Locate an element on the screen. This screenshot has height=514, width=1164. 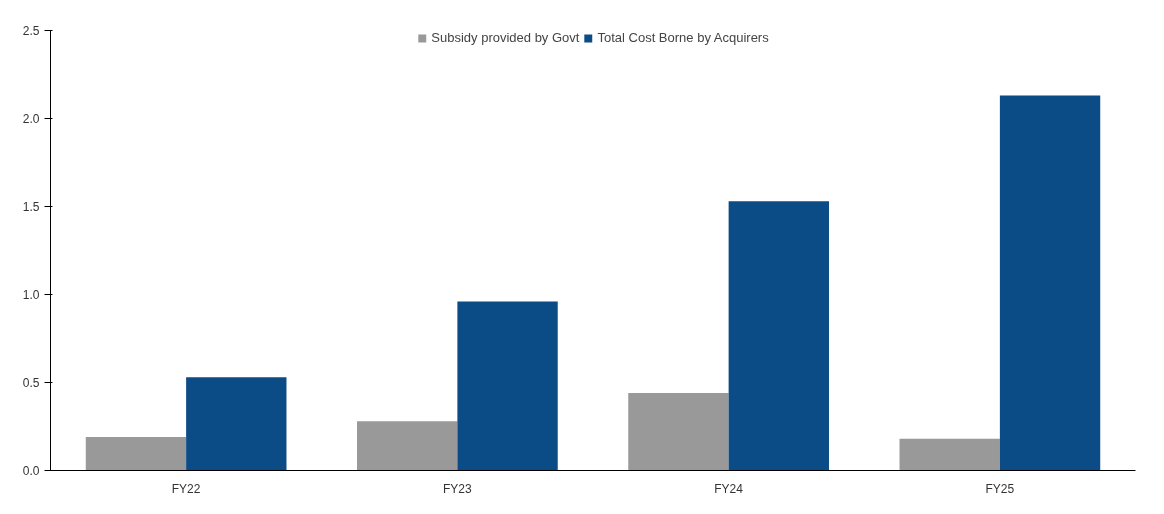
x-tick-label: FY22 is located at coordinates (186, 488).